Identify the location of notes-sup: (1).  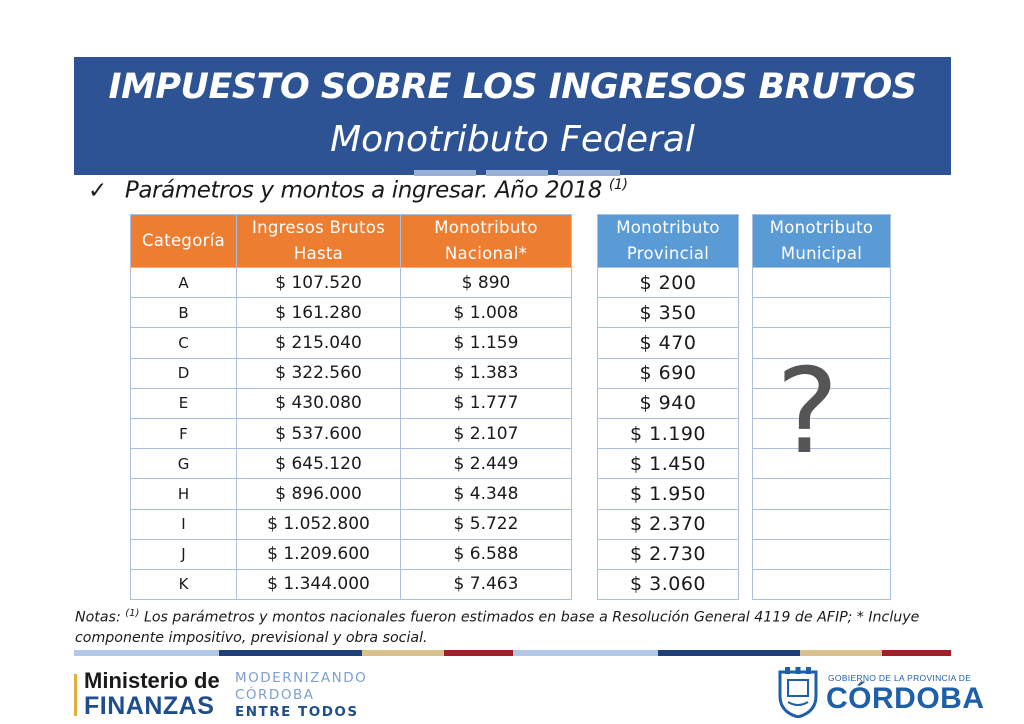
(132, 613).